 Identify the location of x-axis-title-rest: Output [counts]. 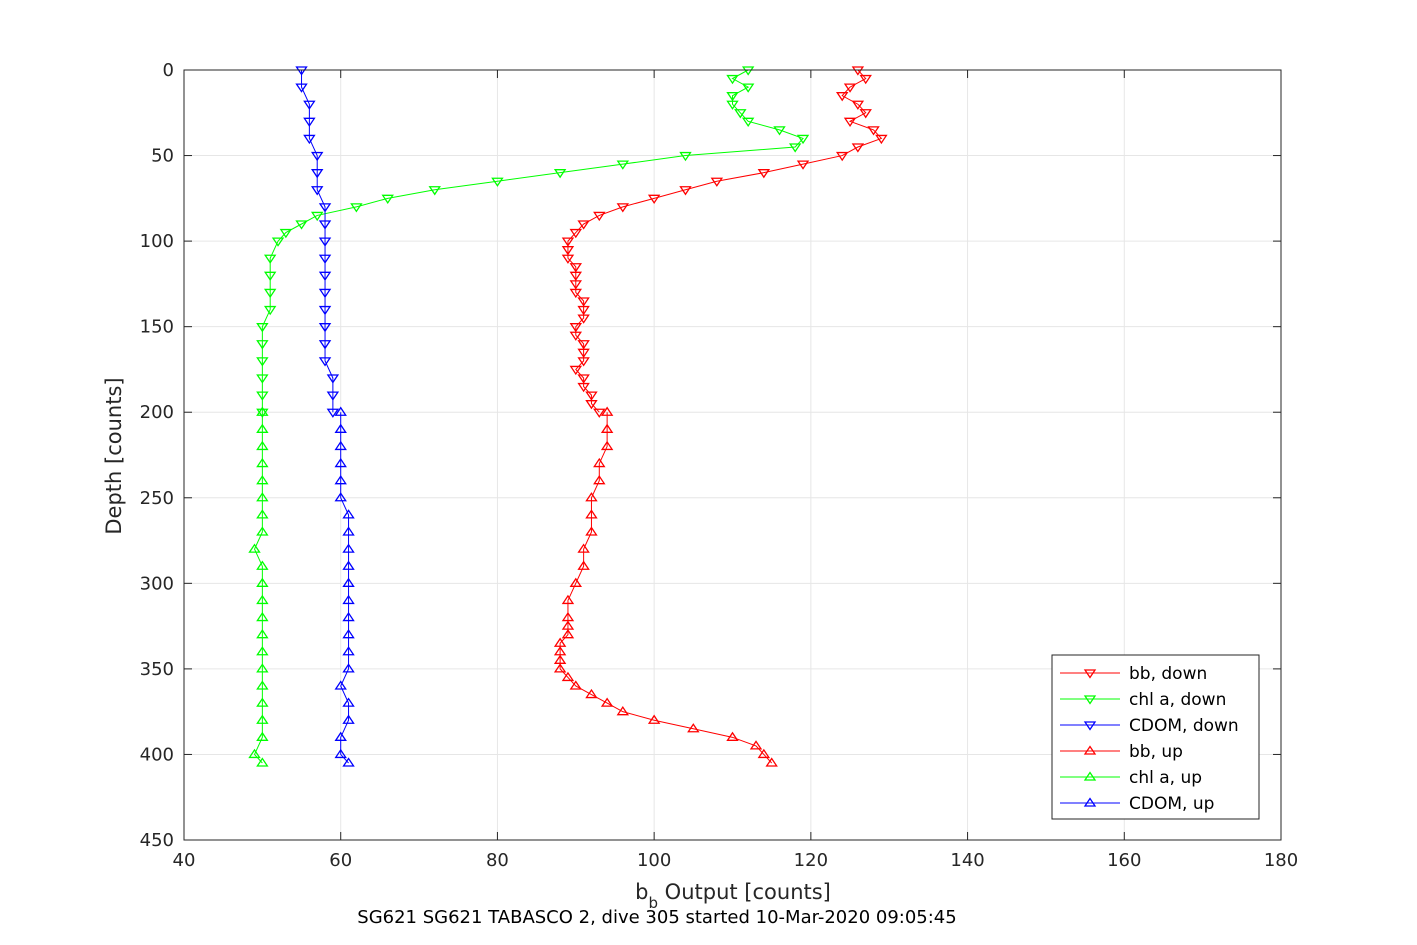
(744, 892).